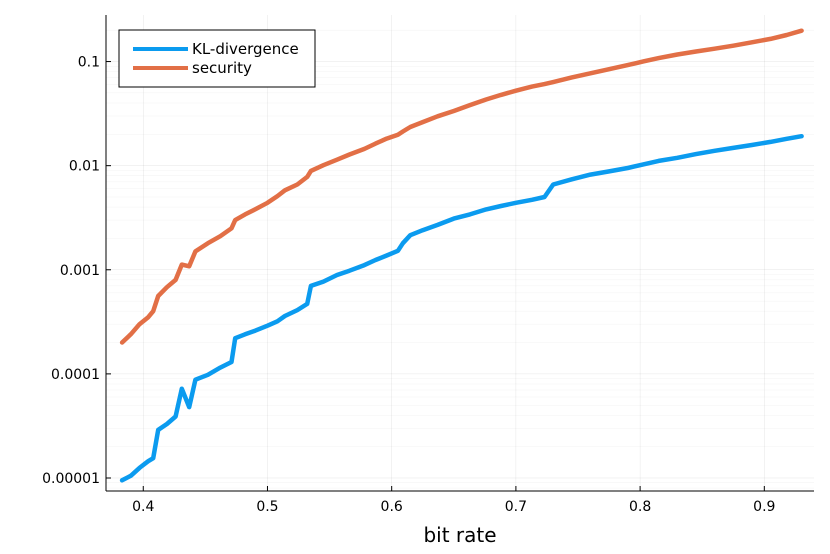 The width and height of the screenshot is (830, 554). Describe the element at coordinates (453, 500) in the screenshot. I see `x-ticks: 0.4 0.5 0.6 0.7 0.8 0.9` at that location.